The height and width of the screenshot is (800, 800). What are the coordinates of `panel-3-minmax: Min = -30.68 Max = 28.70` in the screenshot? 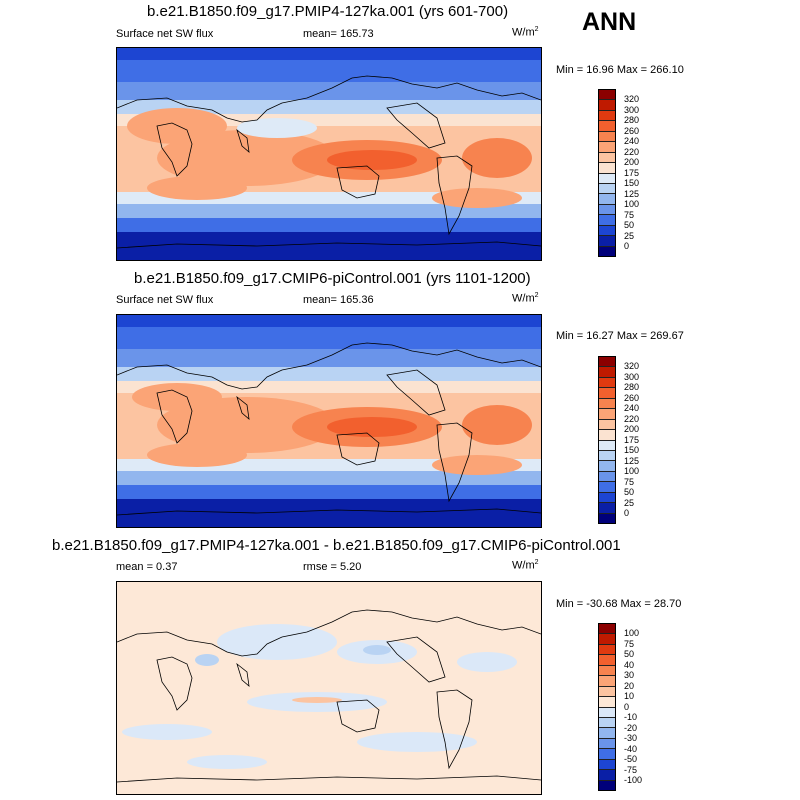 It's located at (619, 604).